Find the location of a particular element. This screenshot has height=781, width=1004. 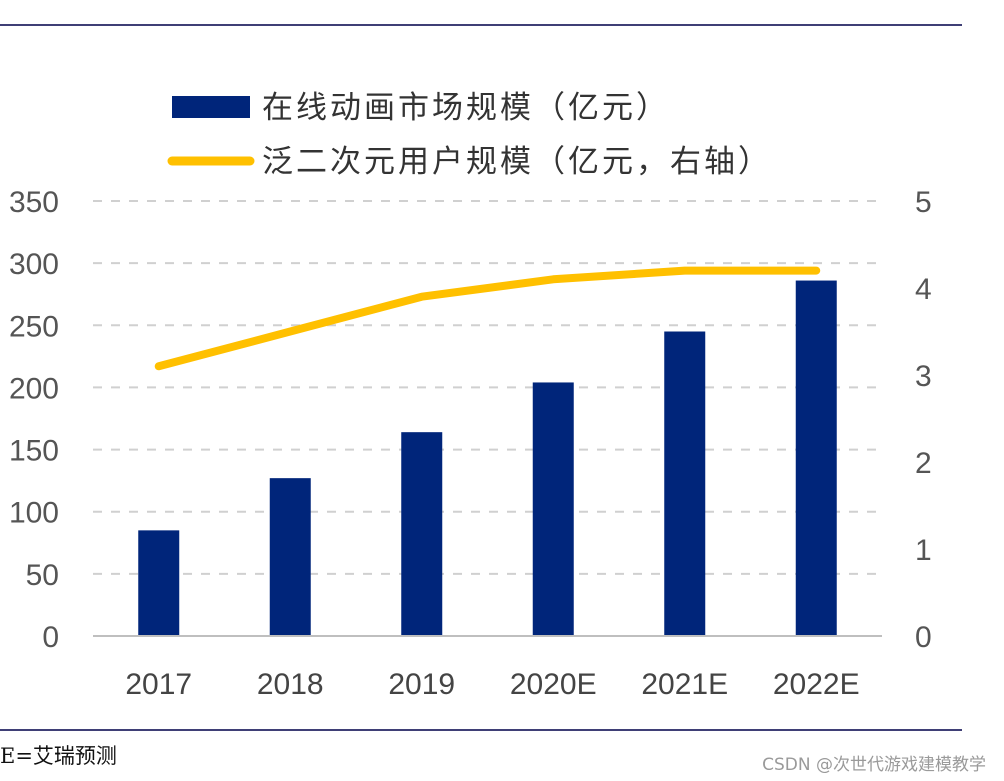

y-left-tick-label: 150 is located at coordinates (34, 451).